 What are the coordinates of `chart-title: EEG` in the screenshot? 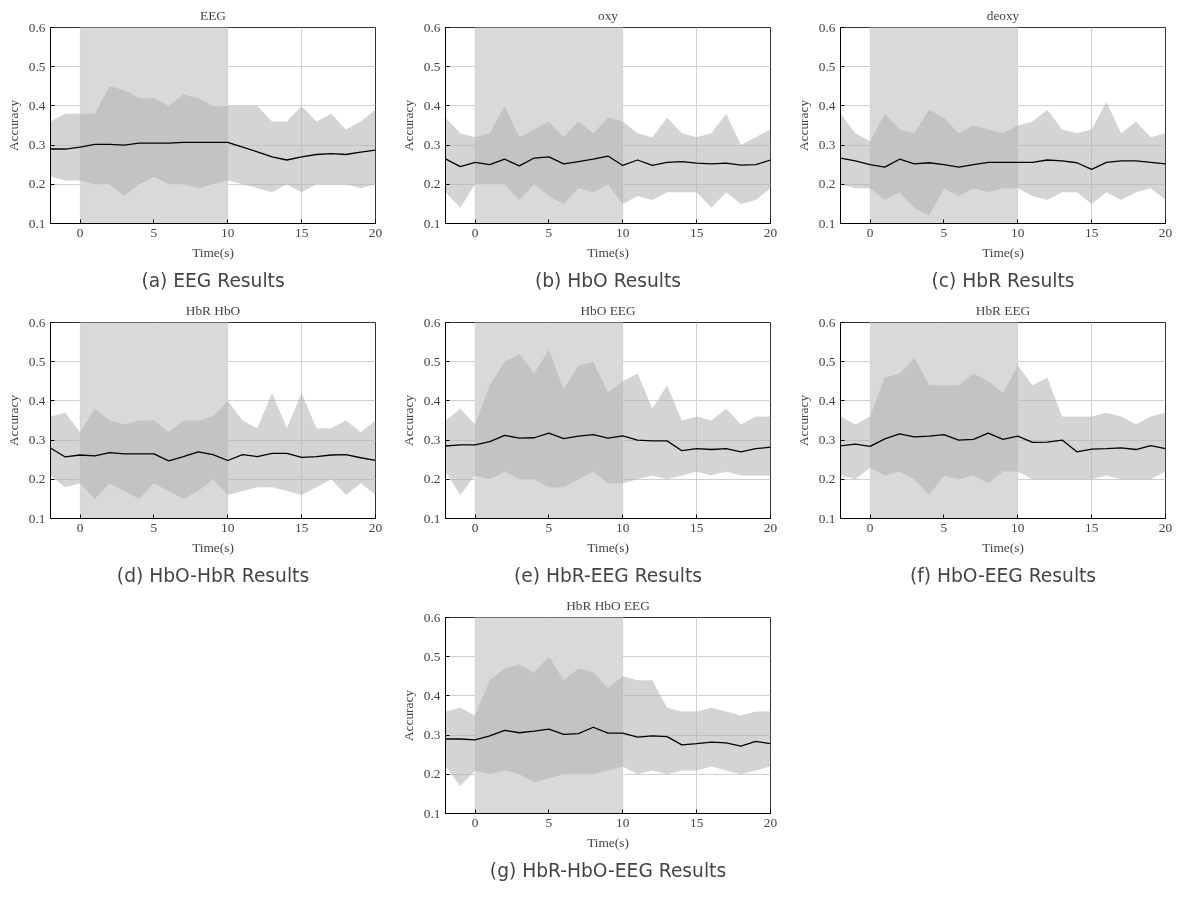 It's located at (213, 15).